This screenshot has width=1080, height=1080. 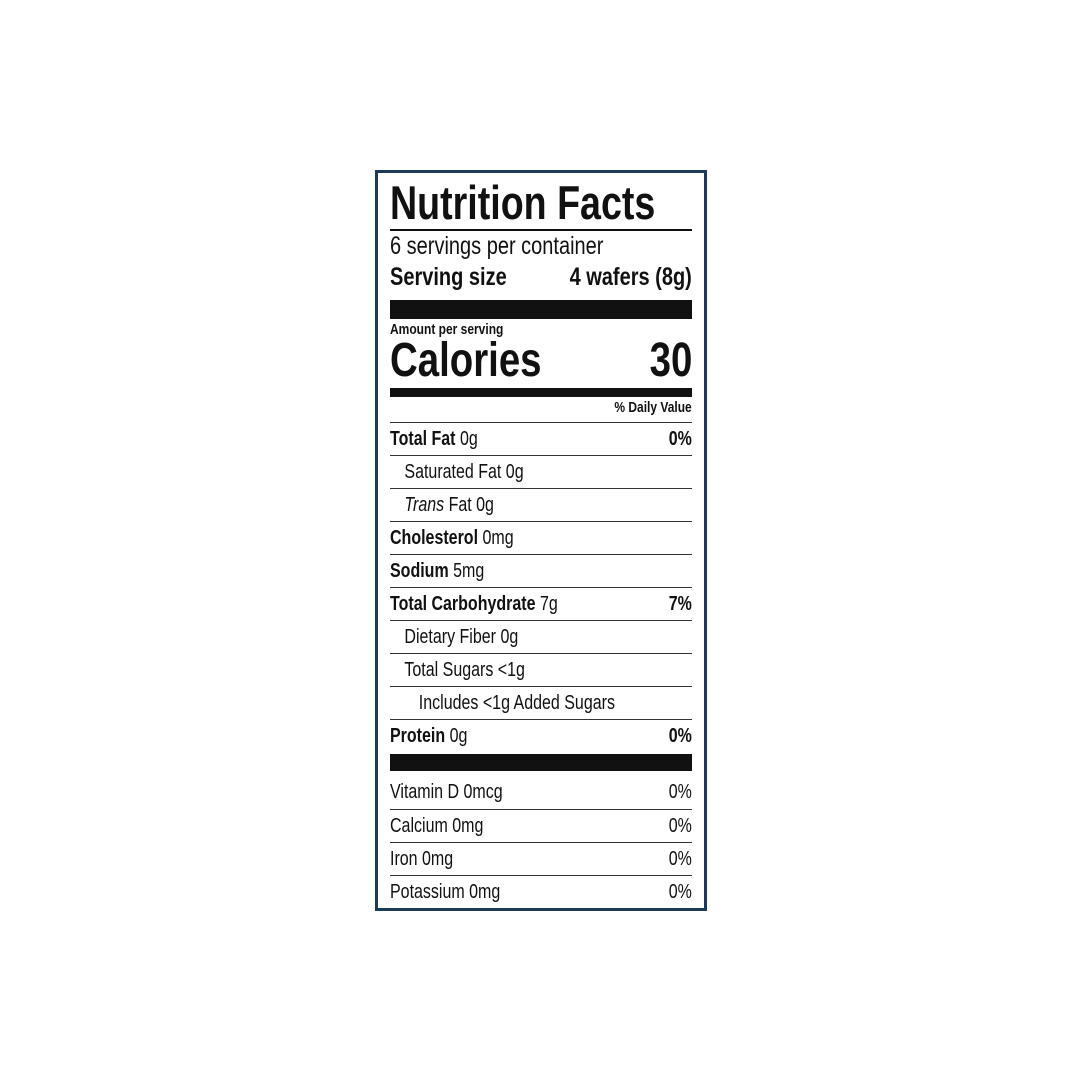 I want to click on nutrient-label: Total Sugars, so click(x=449, y=670).